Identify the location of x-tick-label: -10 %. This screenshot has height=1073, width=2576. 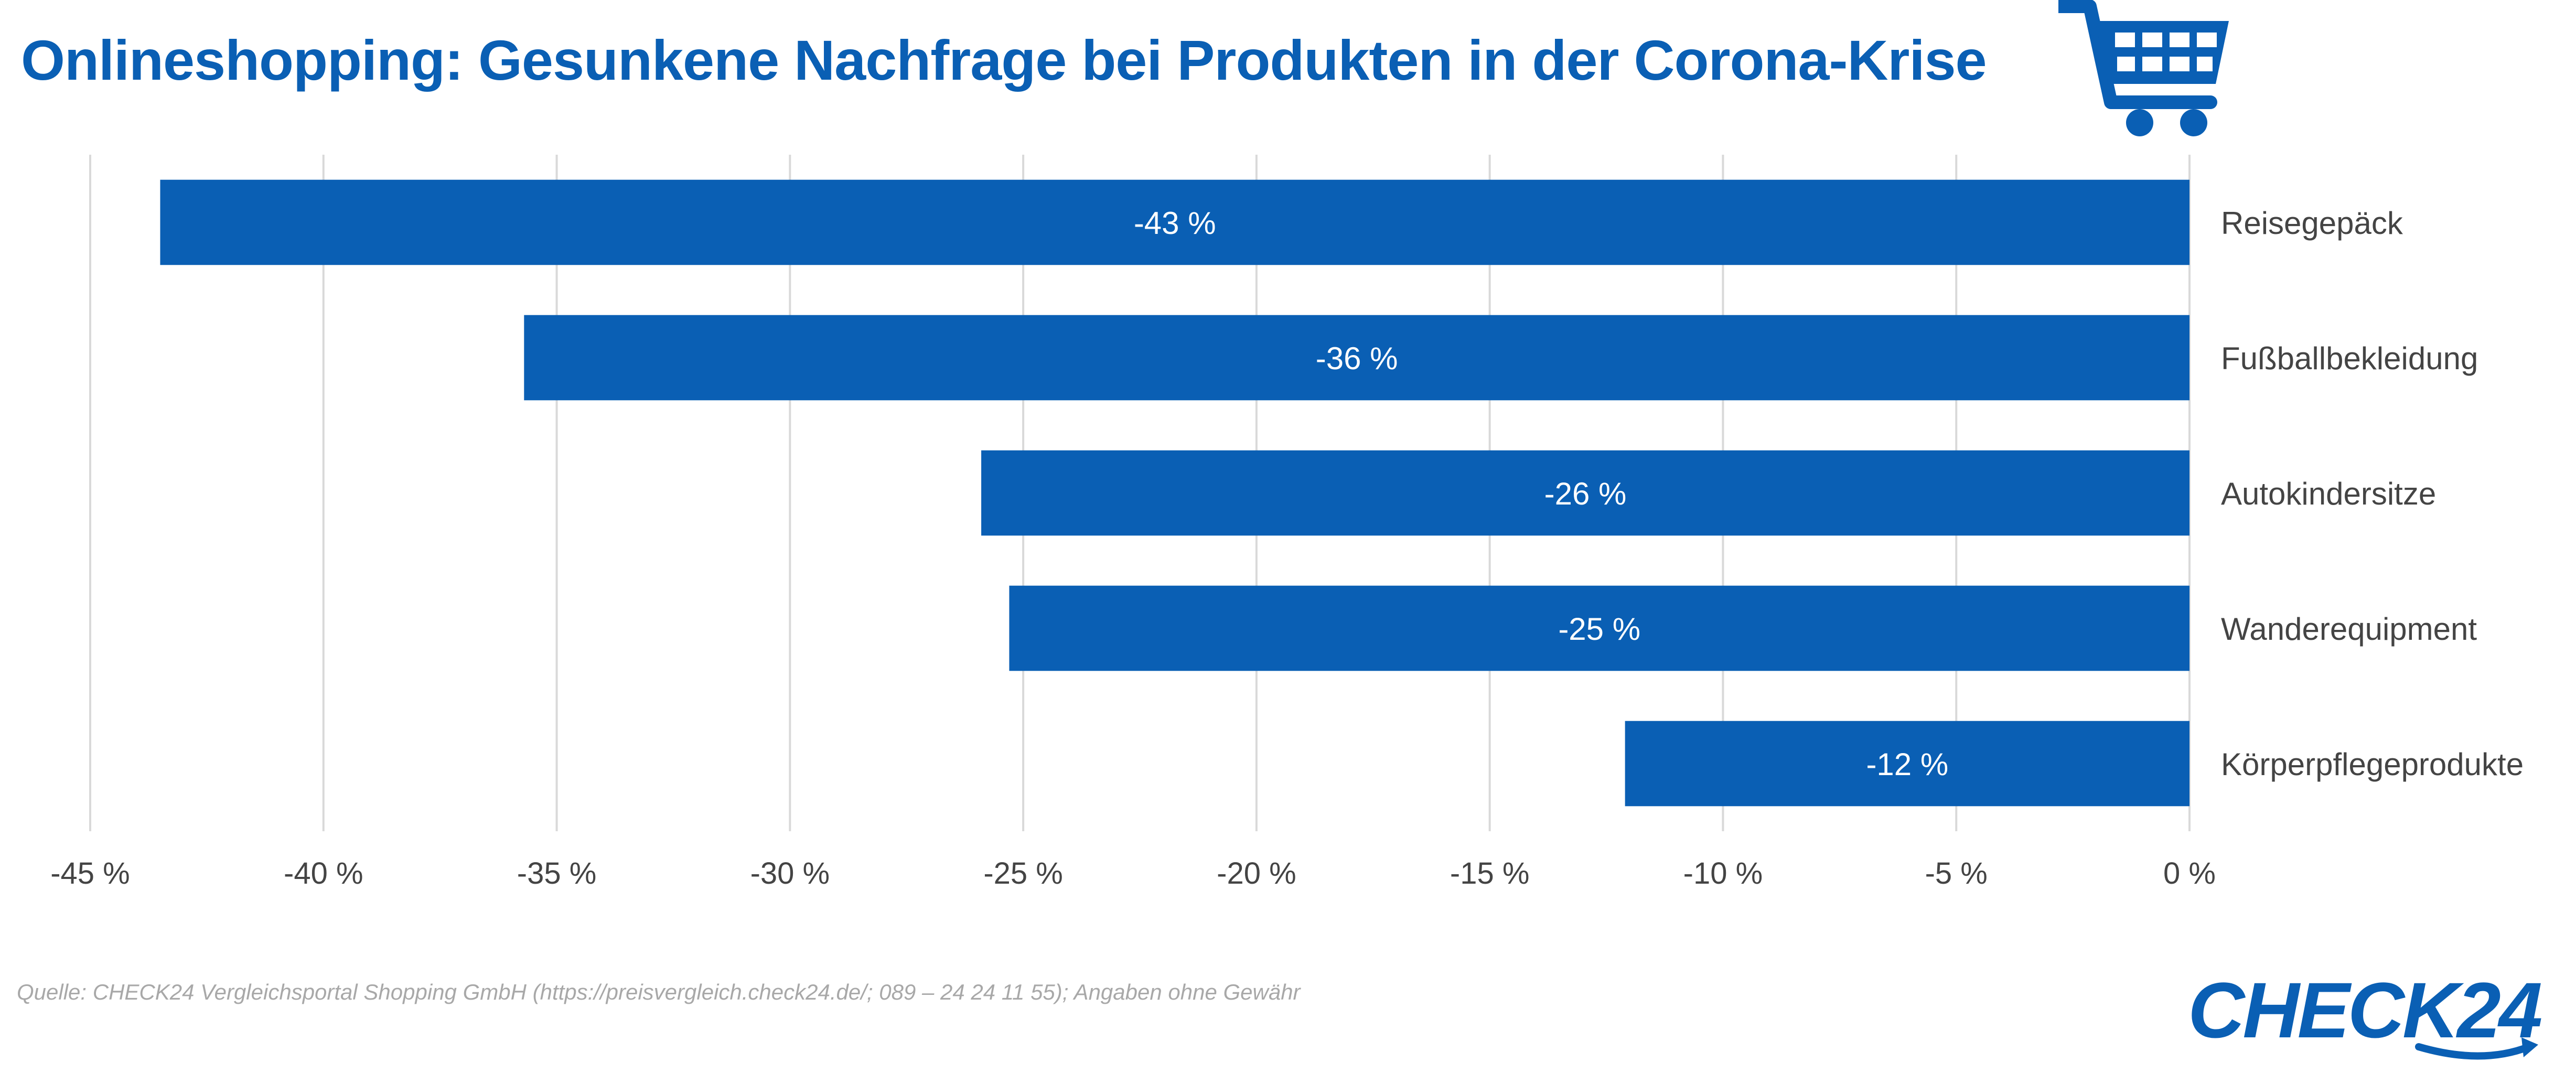
(1723, 873).